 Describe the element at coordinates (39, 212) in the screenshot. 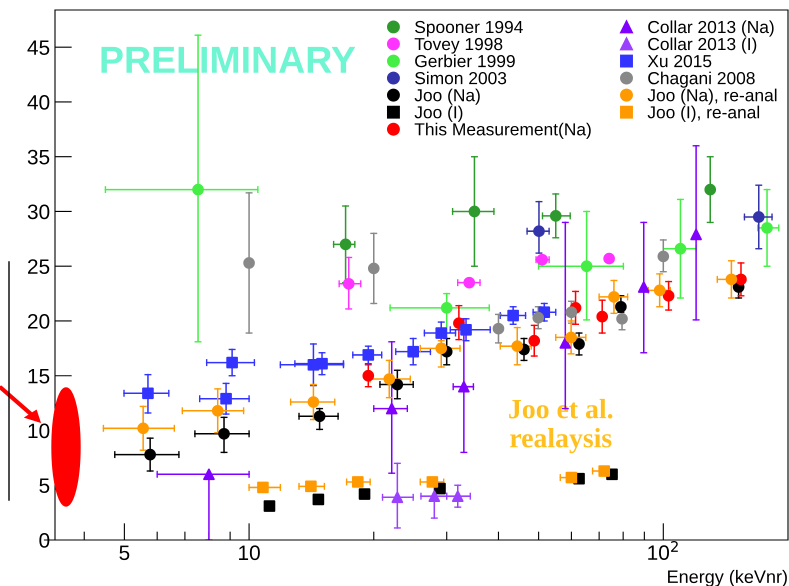

I see `y-tick-label: 30` at that location.